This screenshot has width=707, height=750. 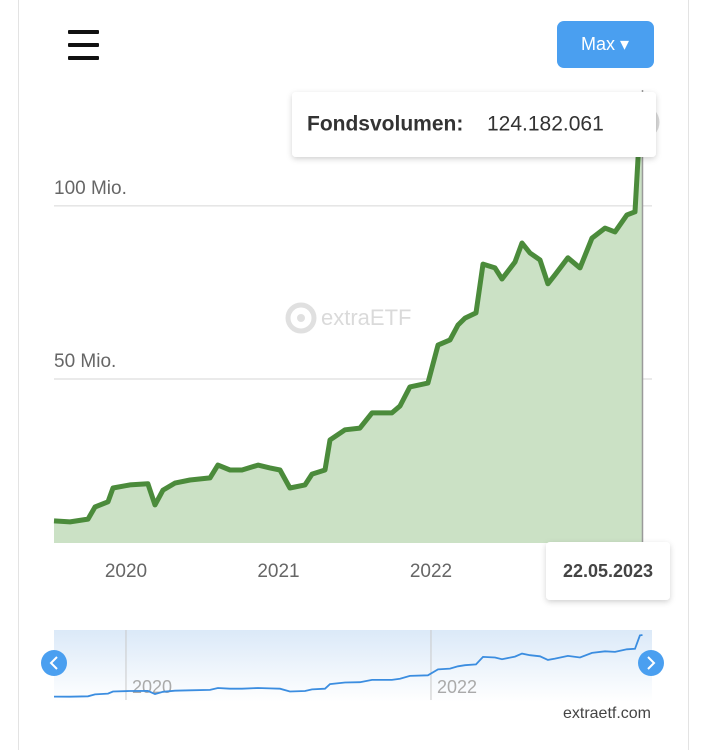 I want to click on y-tick-label: 50 Mio., so click(x=85, y=361).